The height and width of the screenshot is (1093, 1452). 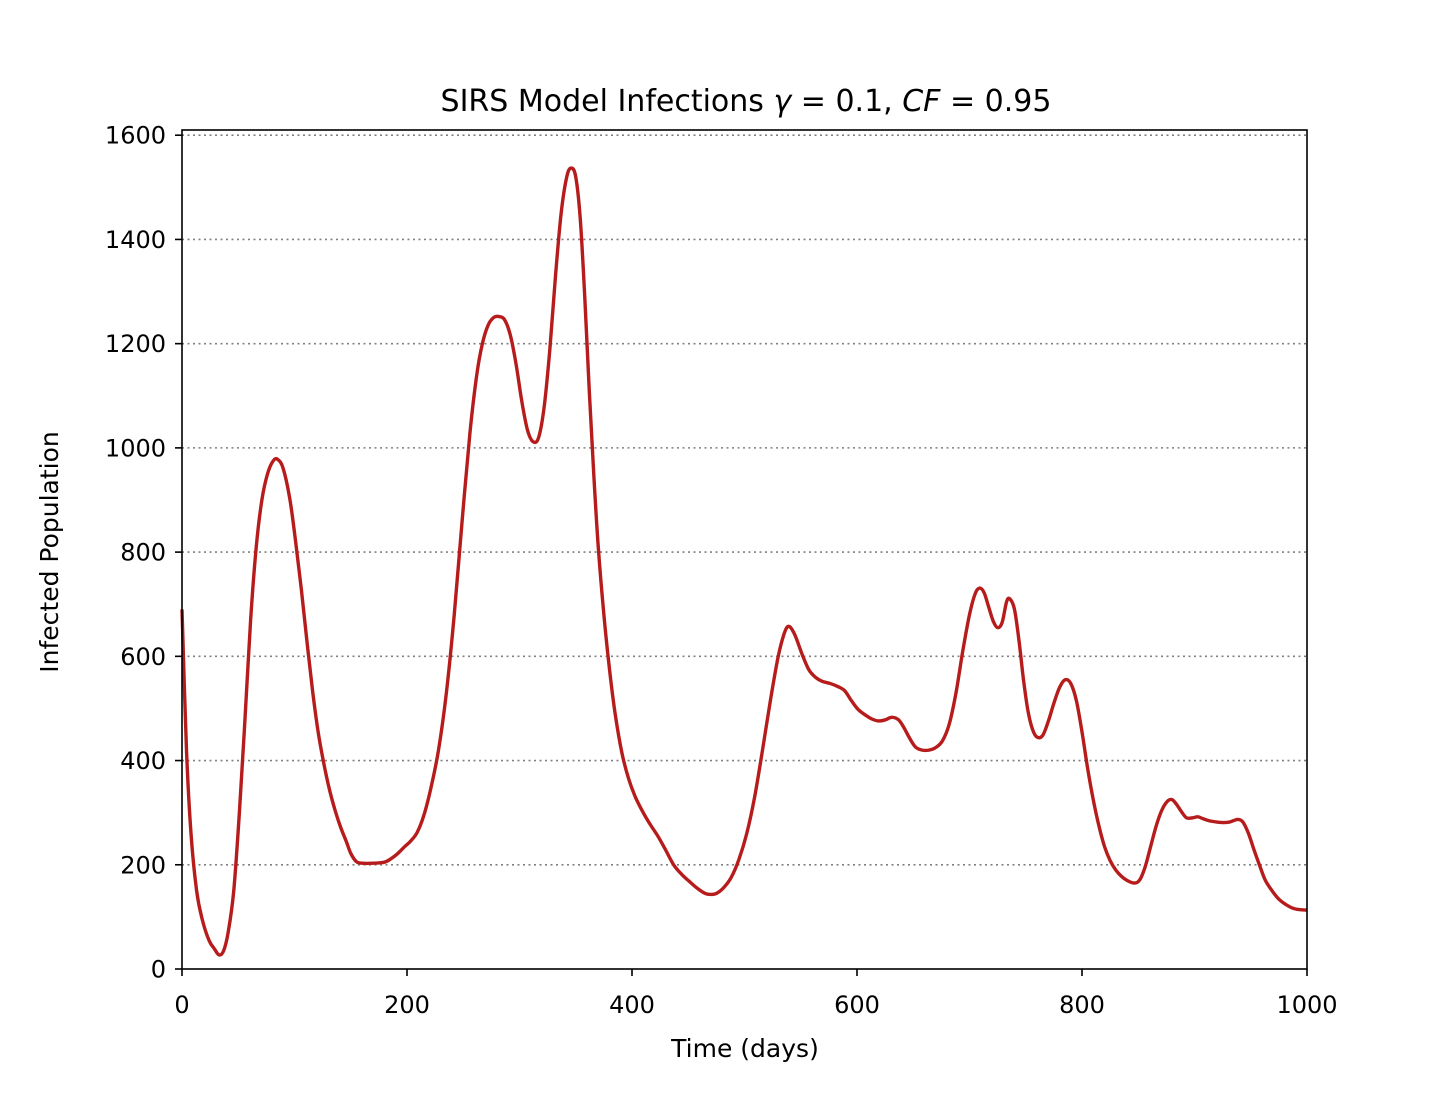 What do you see at coordinates (744, 1048) in the screenshot?
I see `x-axis-label: Time (days)` at bounding box center [744, 1048].